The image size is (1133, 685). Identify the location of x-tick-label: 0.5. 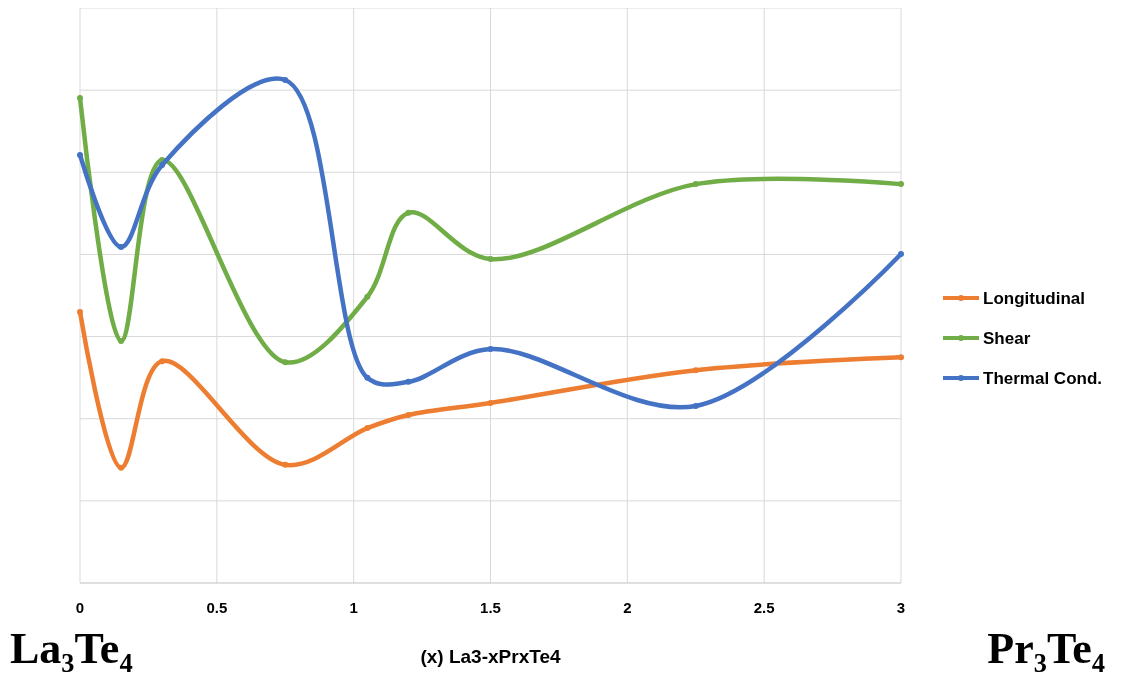
(217, 607).